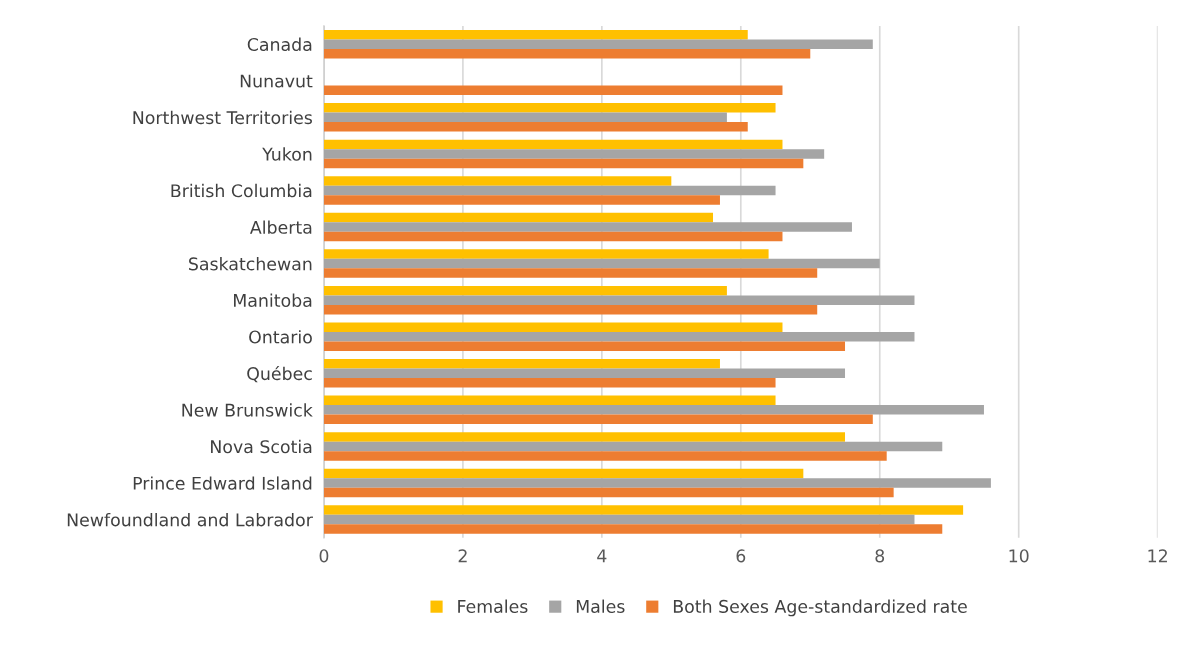 The height and width of the screenshot is (648, 1191). I want to click on y-tick-label: Manitoba, so click(273, 300).